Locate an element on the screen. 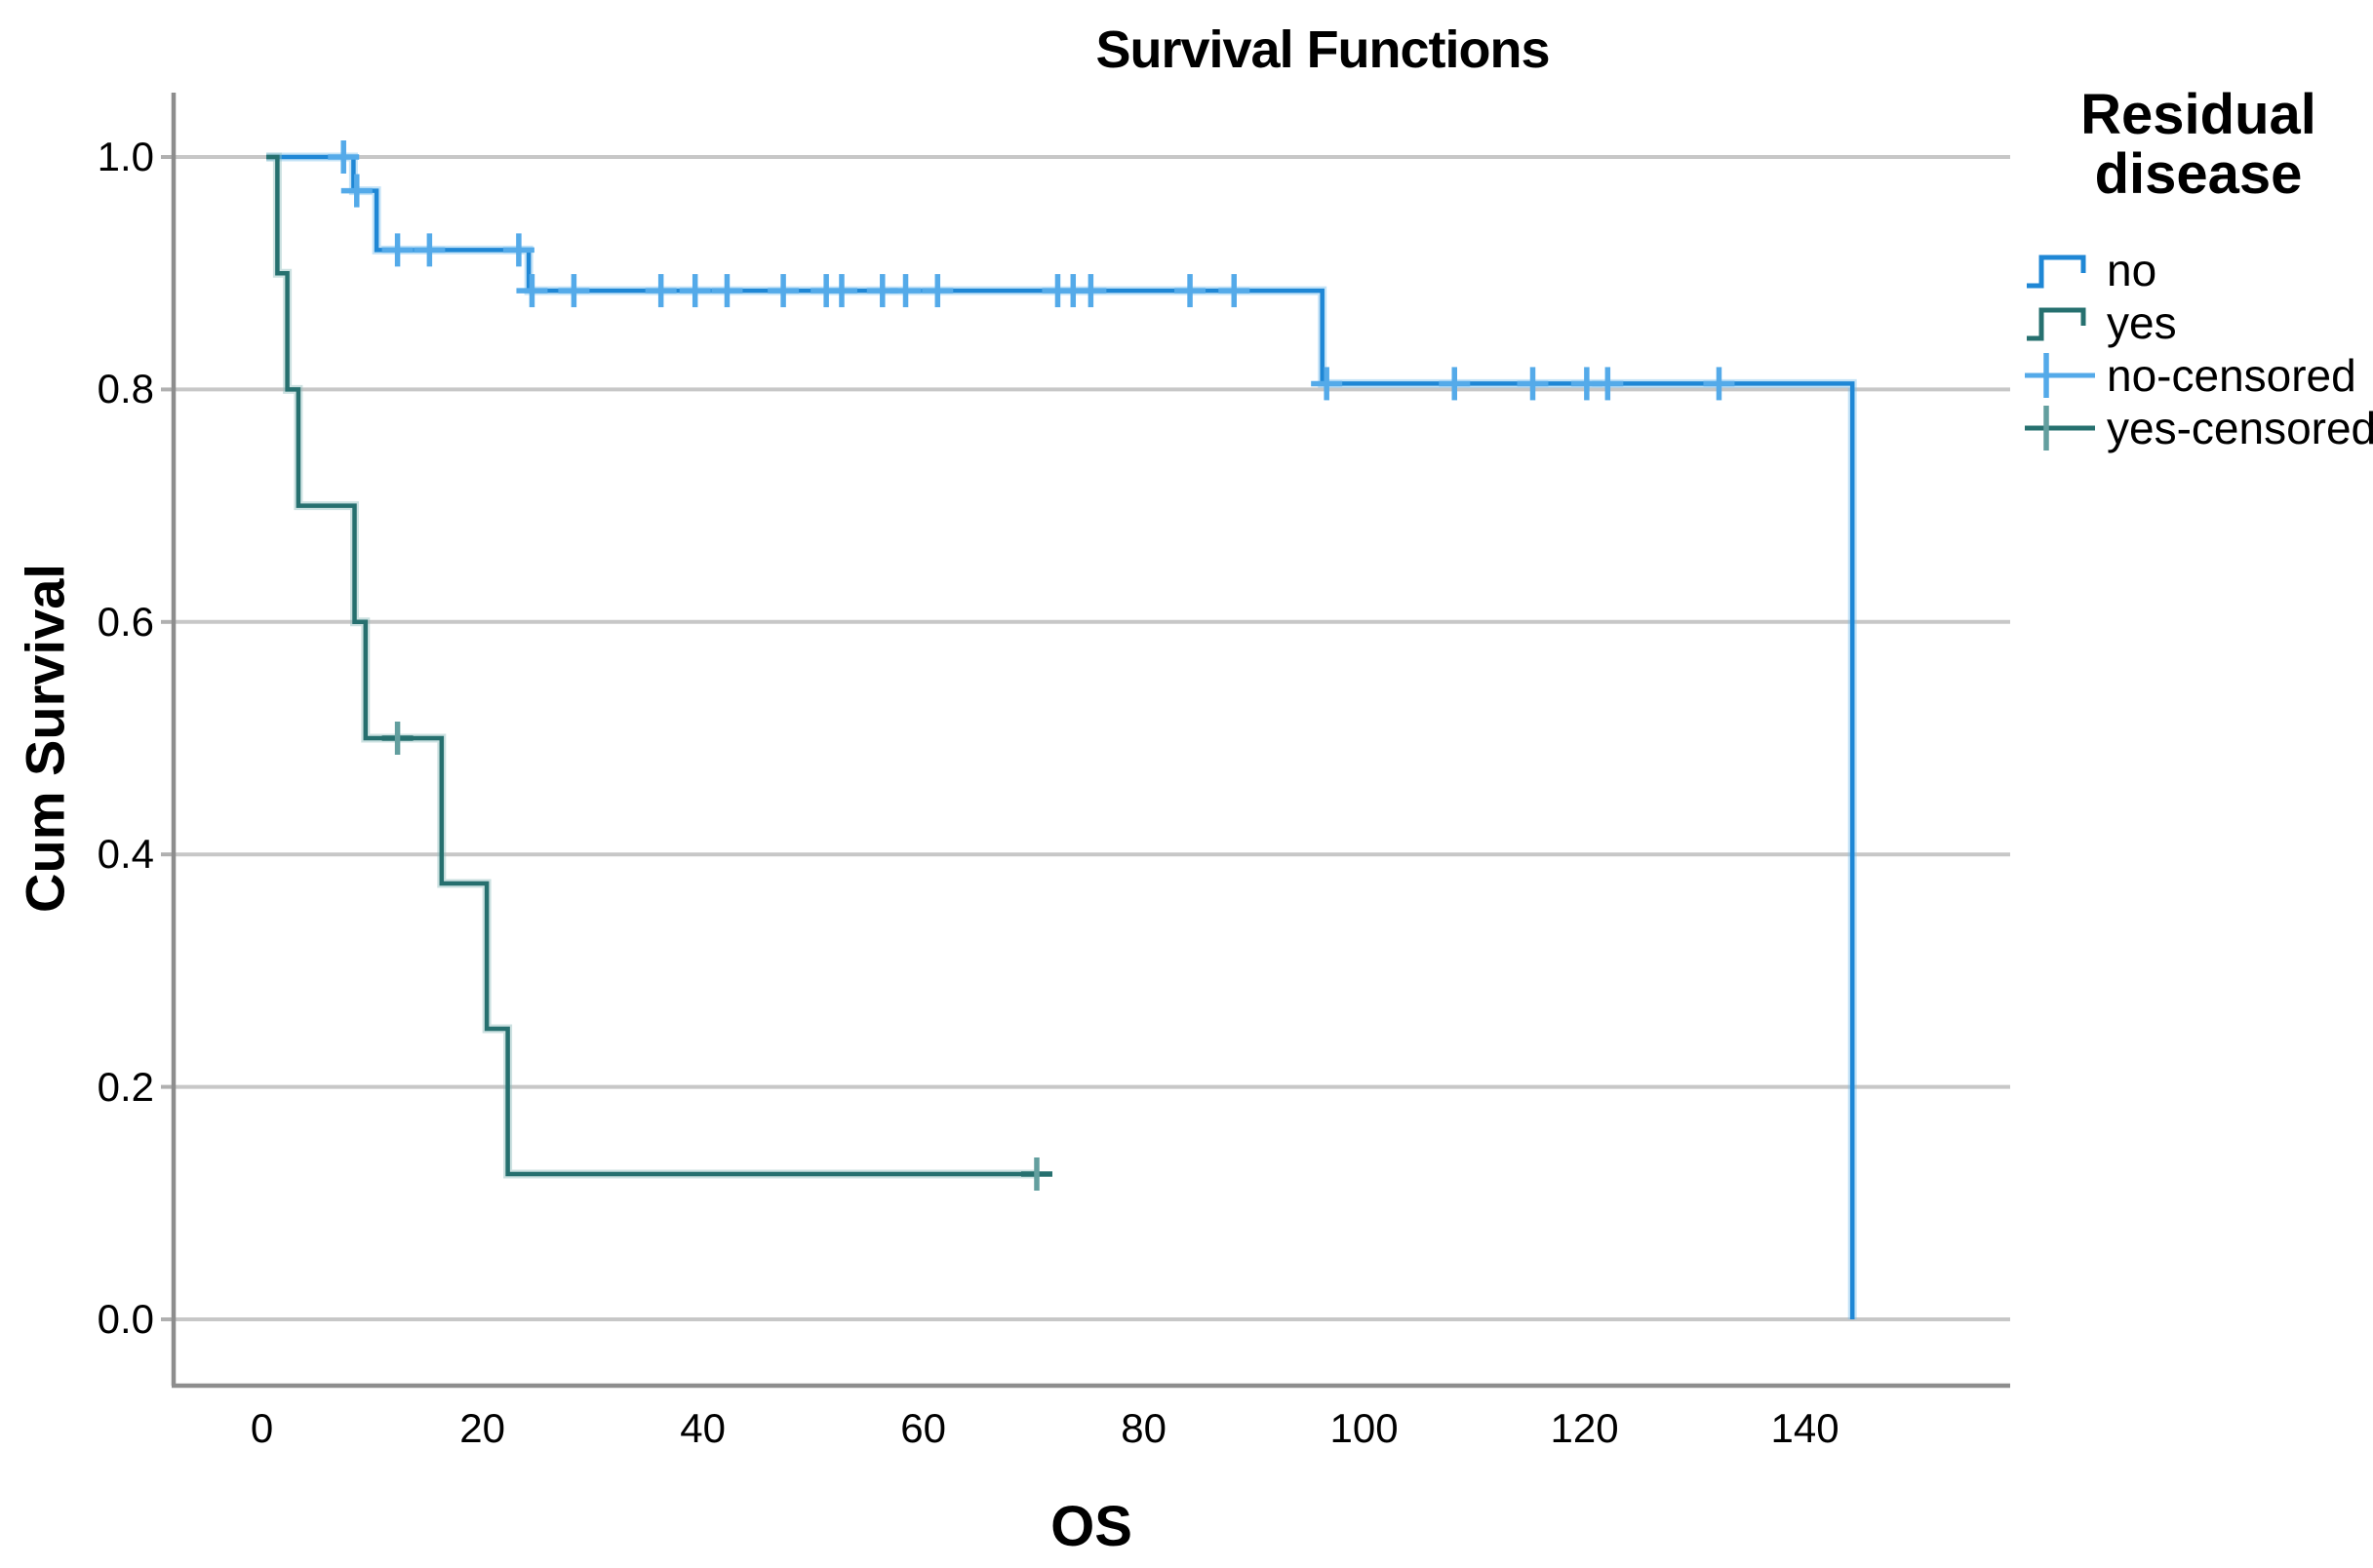  y-tick-label: 0.2 is located at coordinates (126, 1086).